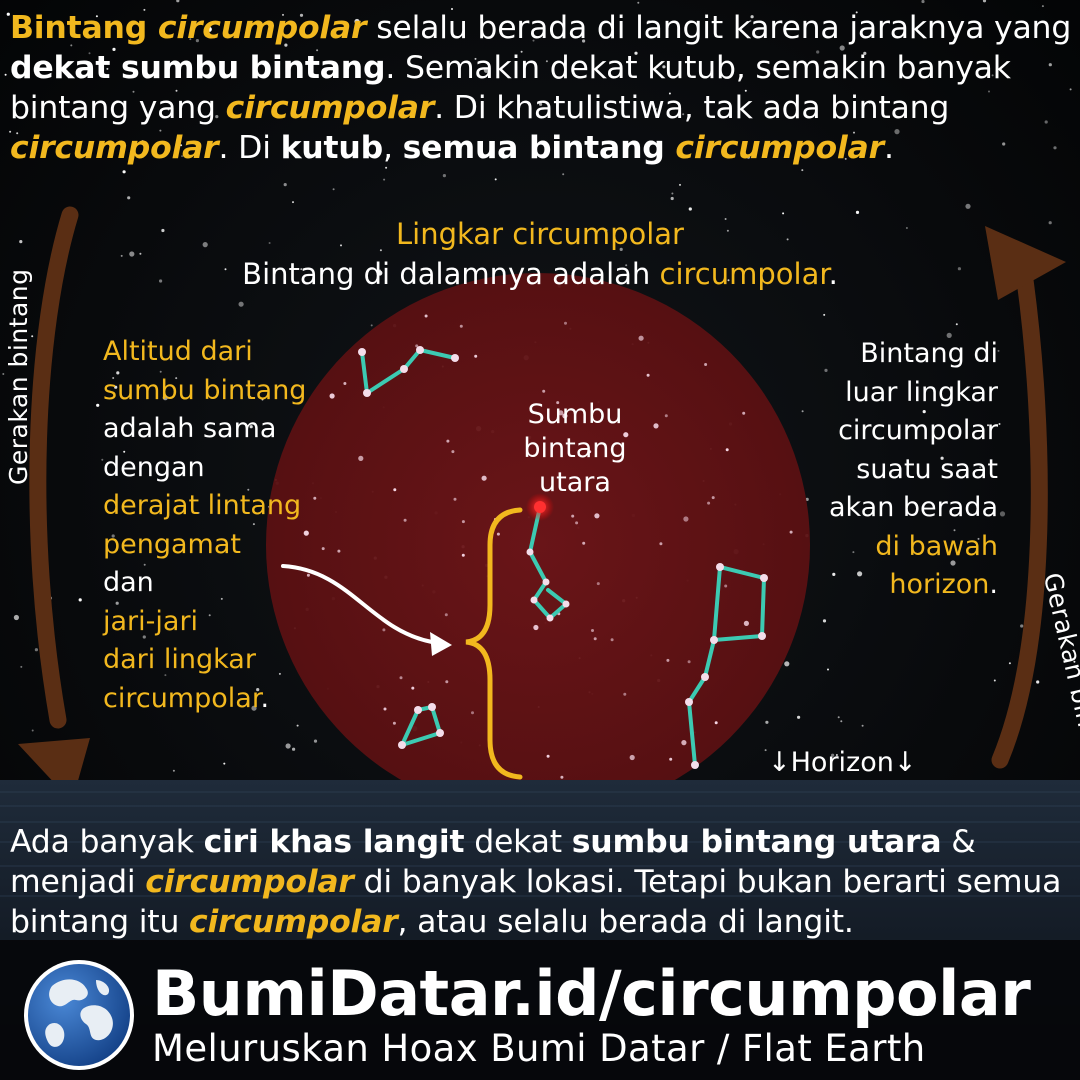 The image size is (1080, 1080). What do you see at coordinates (1025, 263) in the screenshot?
I see `curved-arrowhead-right-icon` at bounding box center [1025, 263].